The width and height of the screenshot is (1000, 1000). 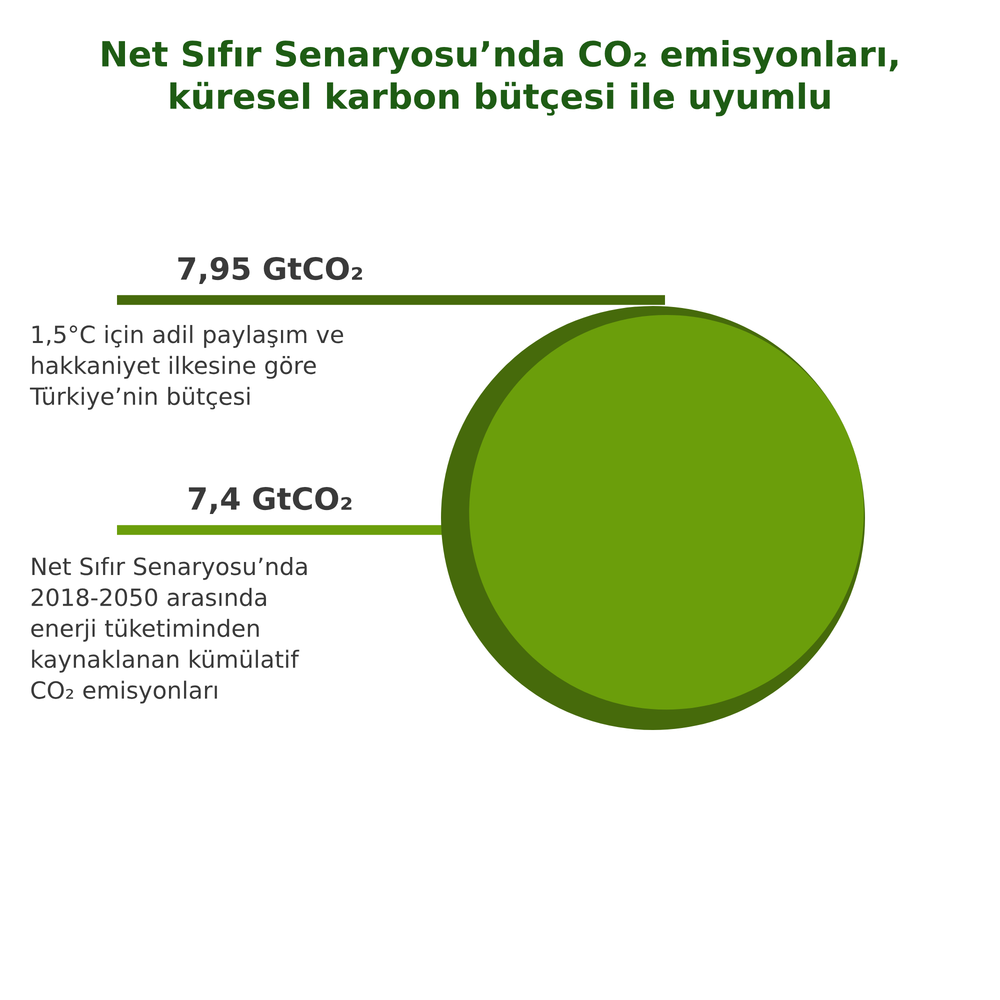 I want to click on category-label: Net Sıfır Senaryosu’nda 2018-2050 arasında enerji tüketiminden kaynaklanan kümülatif CO₂ emisyonları, so click(x=169, y=630).